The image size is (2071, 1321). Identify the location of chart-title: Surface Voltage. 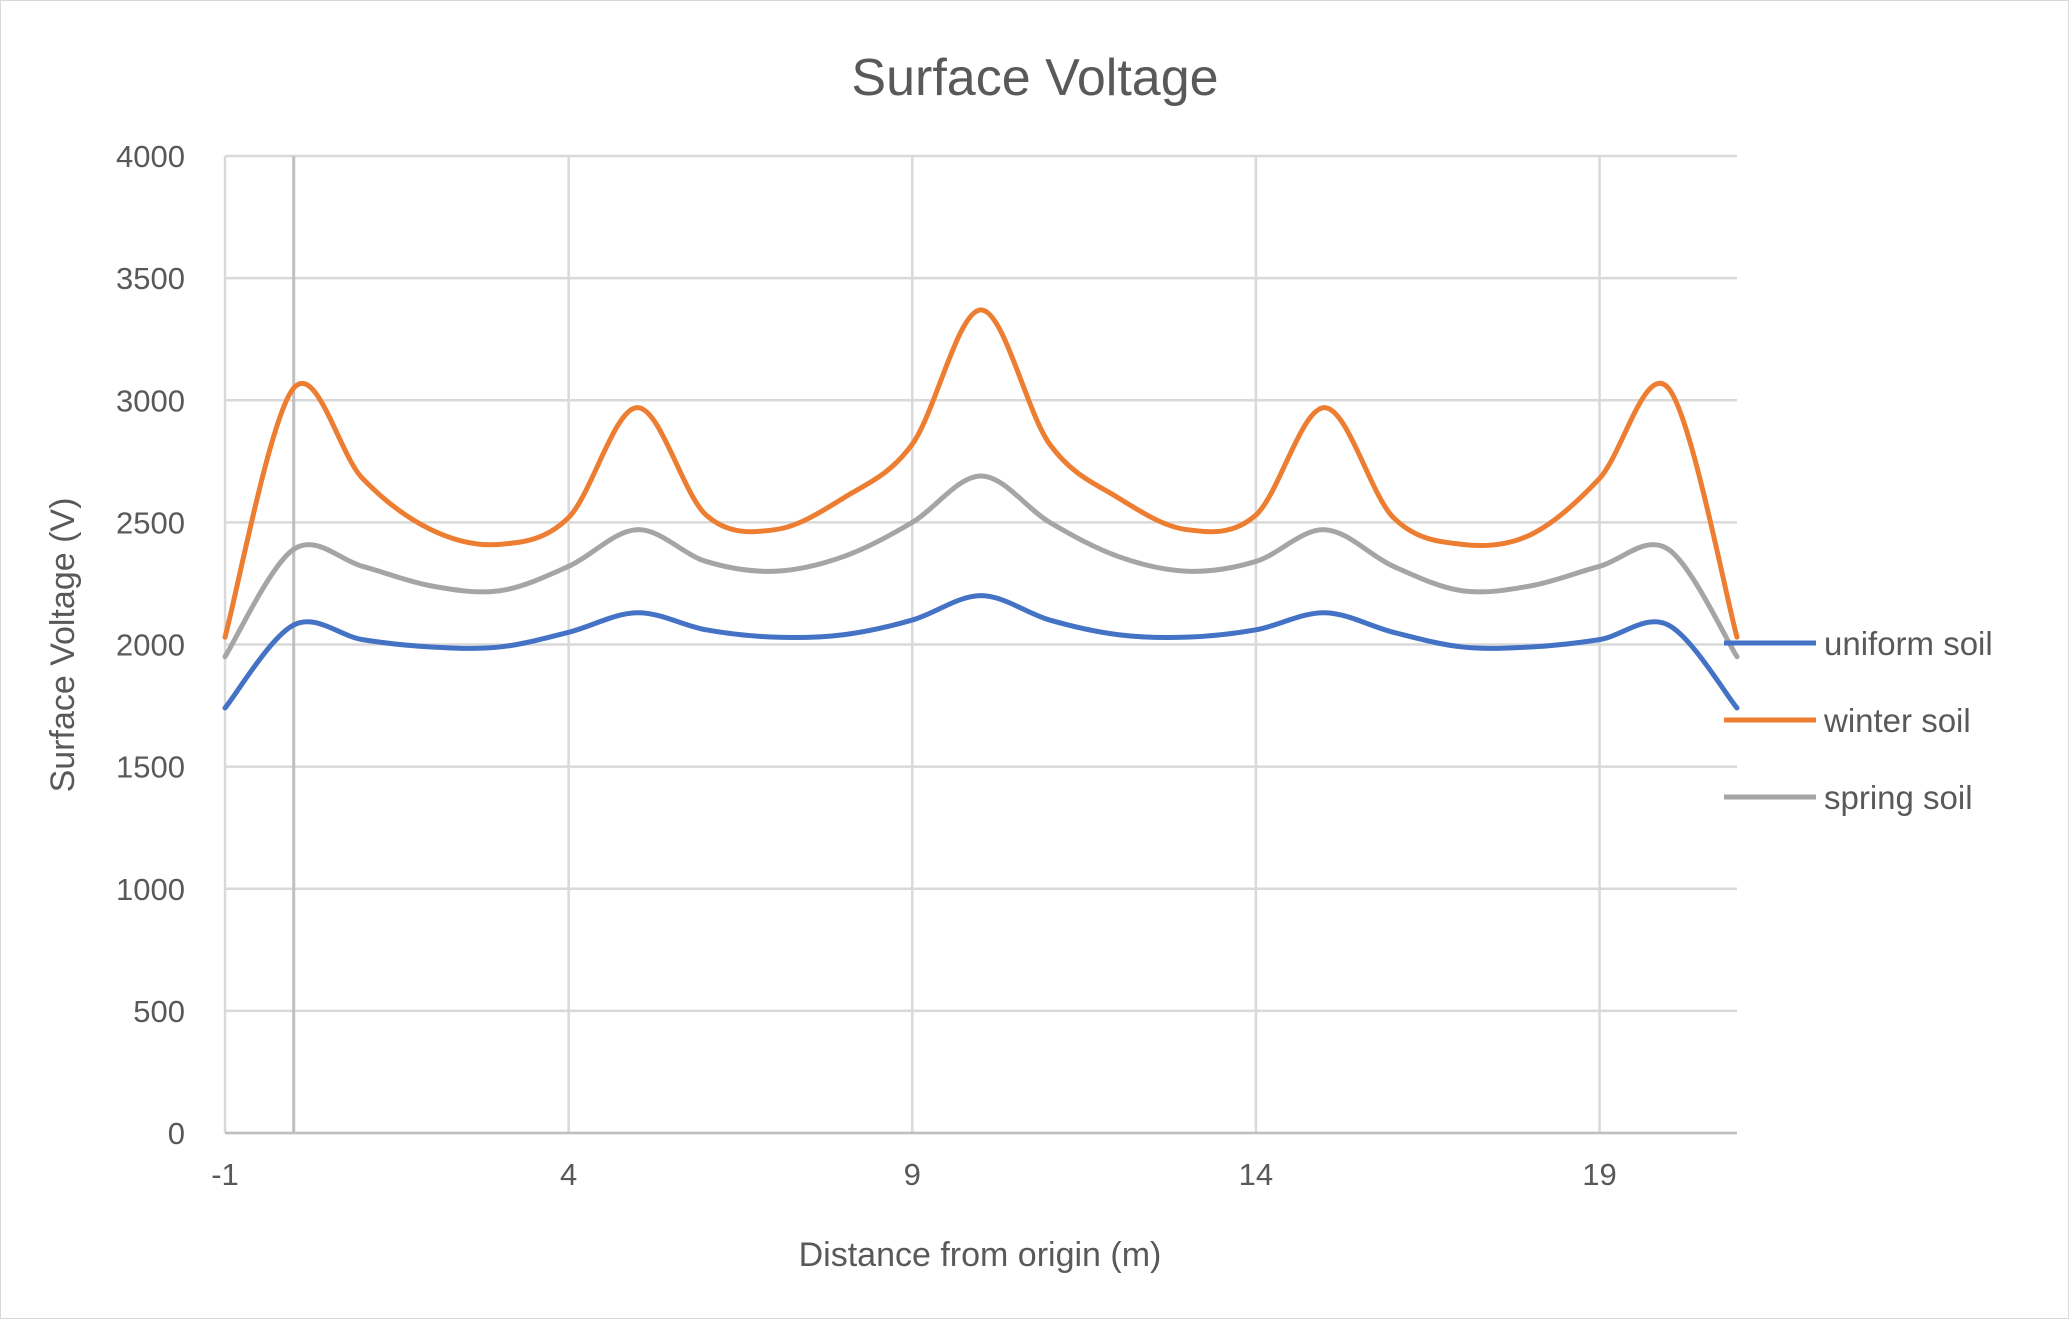
(1034, 78).